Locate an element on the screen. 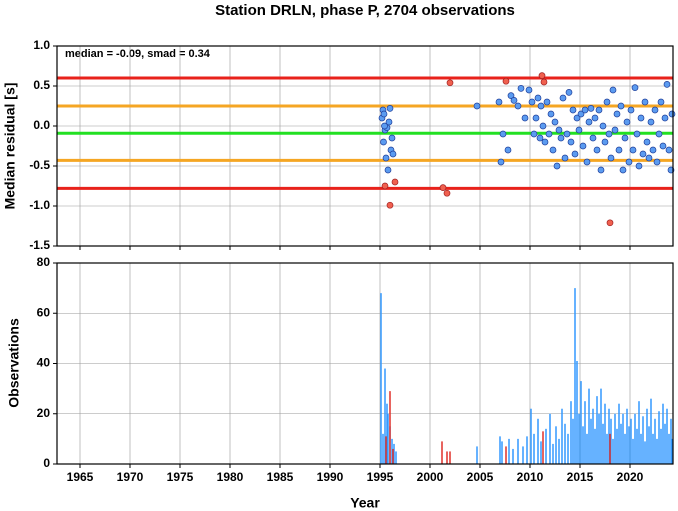 Image resolution: width=678 pixels, height=511 pixels. y-tick-label: 0.0 is located at coordinates (41, 125).